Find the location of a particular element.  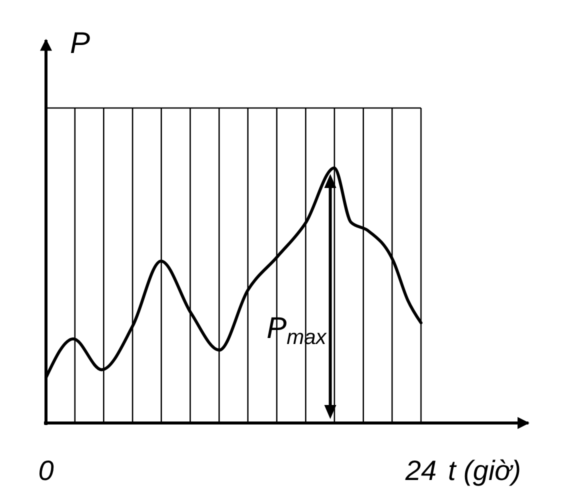

x-tick-label: 0 is located at coordinates (46, 470).